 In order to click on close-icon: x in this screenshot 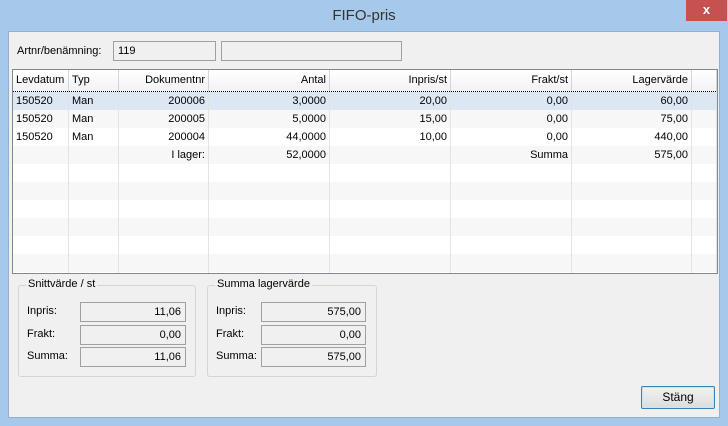, I will do `click(706, 10)`.